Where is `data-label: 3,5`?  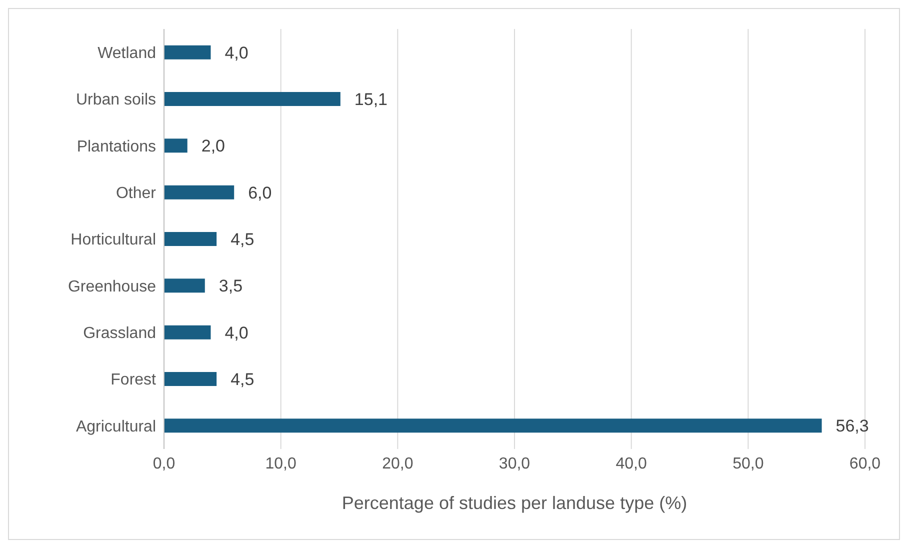
data-label: 3,5 is located at coordinates (230, 286).